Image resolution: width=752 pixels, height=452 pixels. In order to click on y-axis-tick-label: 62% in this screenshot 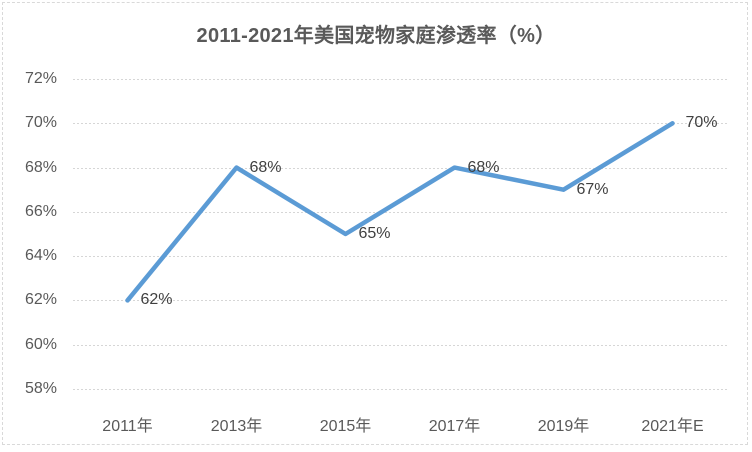, I will do `click(40, 300)`.